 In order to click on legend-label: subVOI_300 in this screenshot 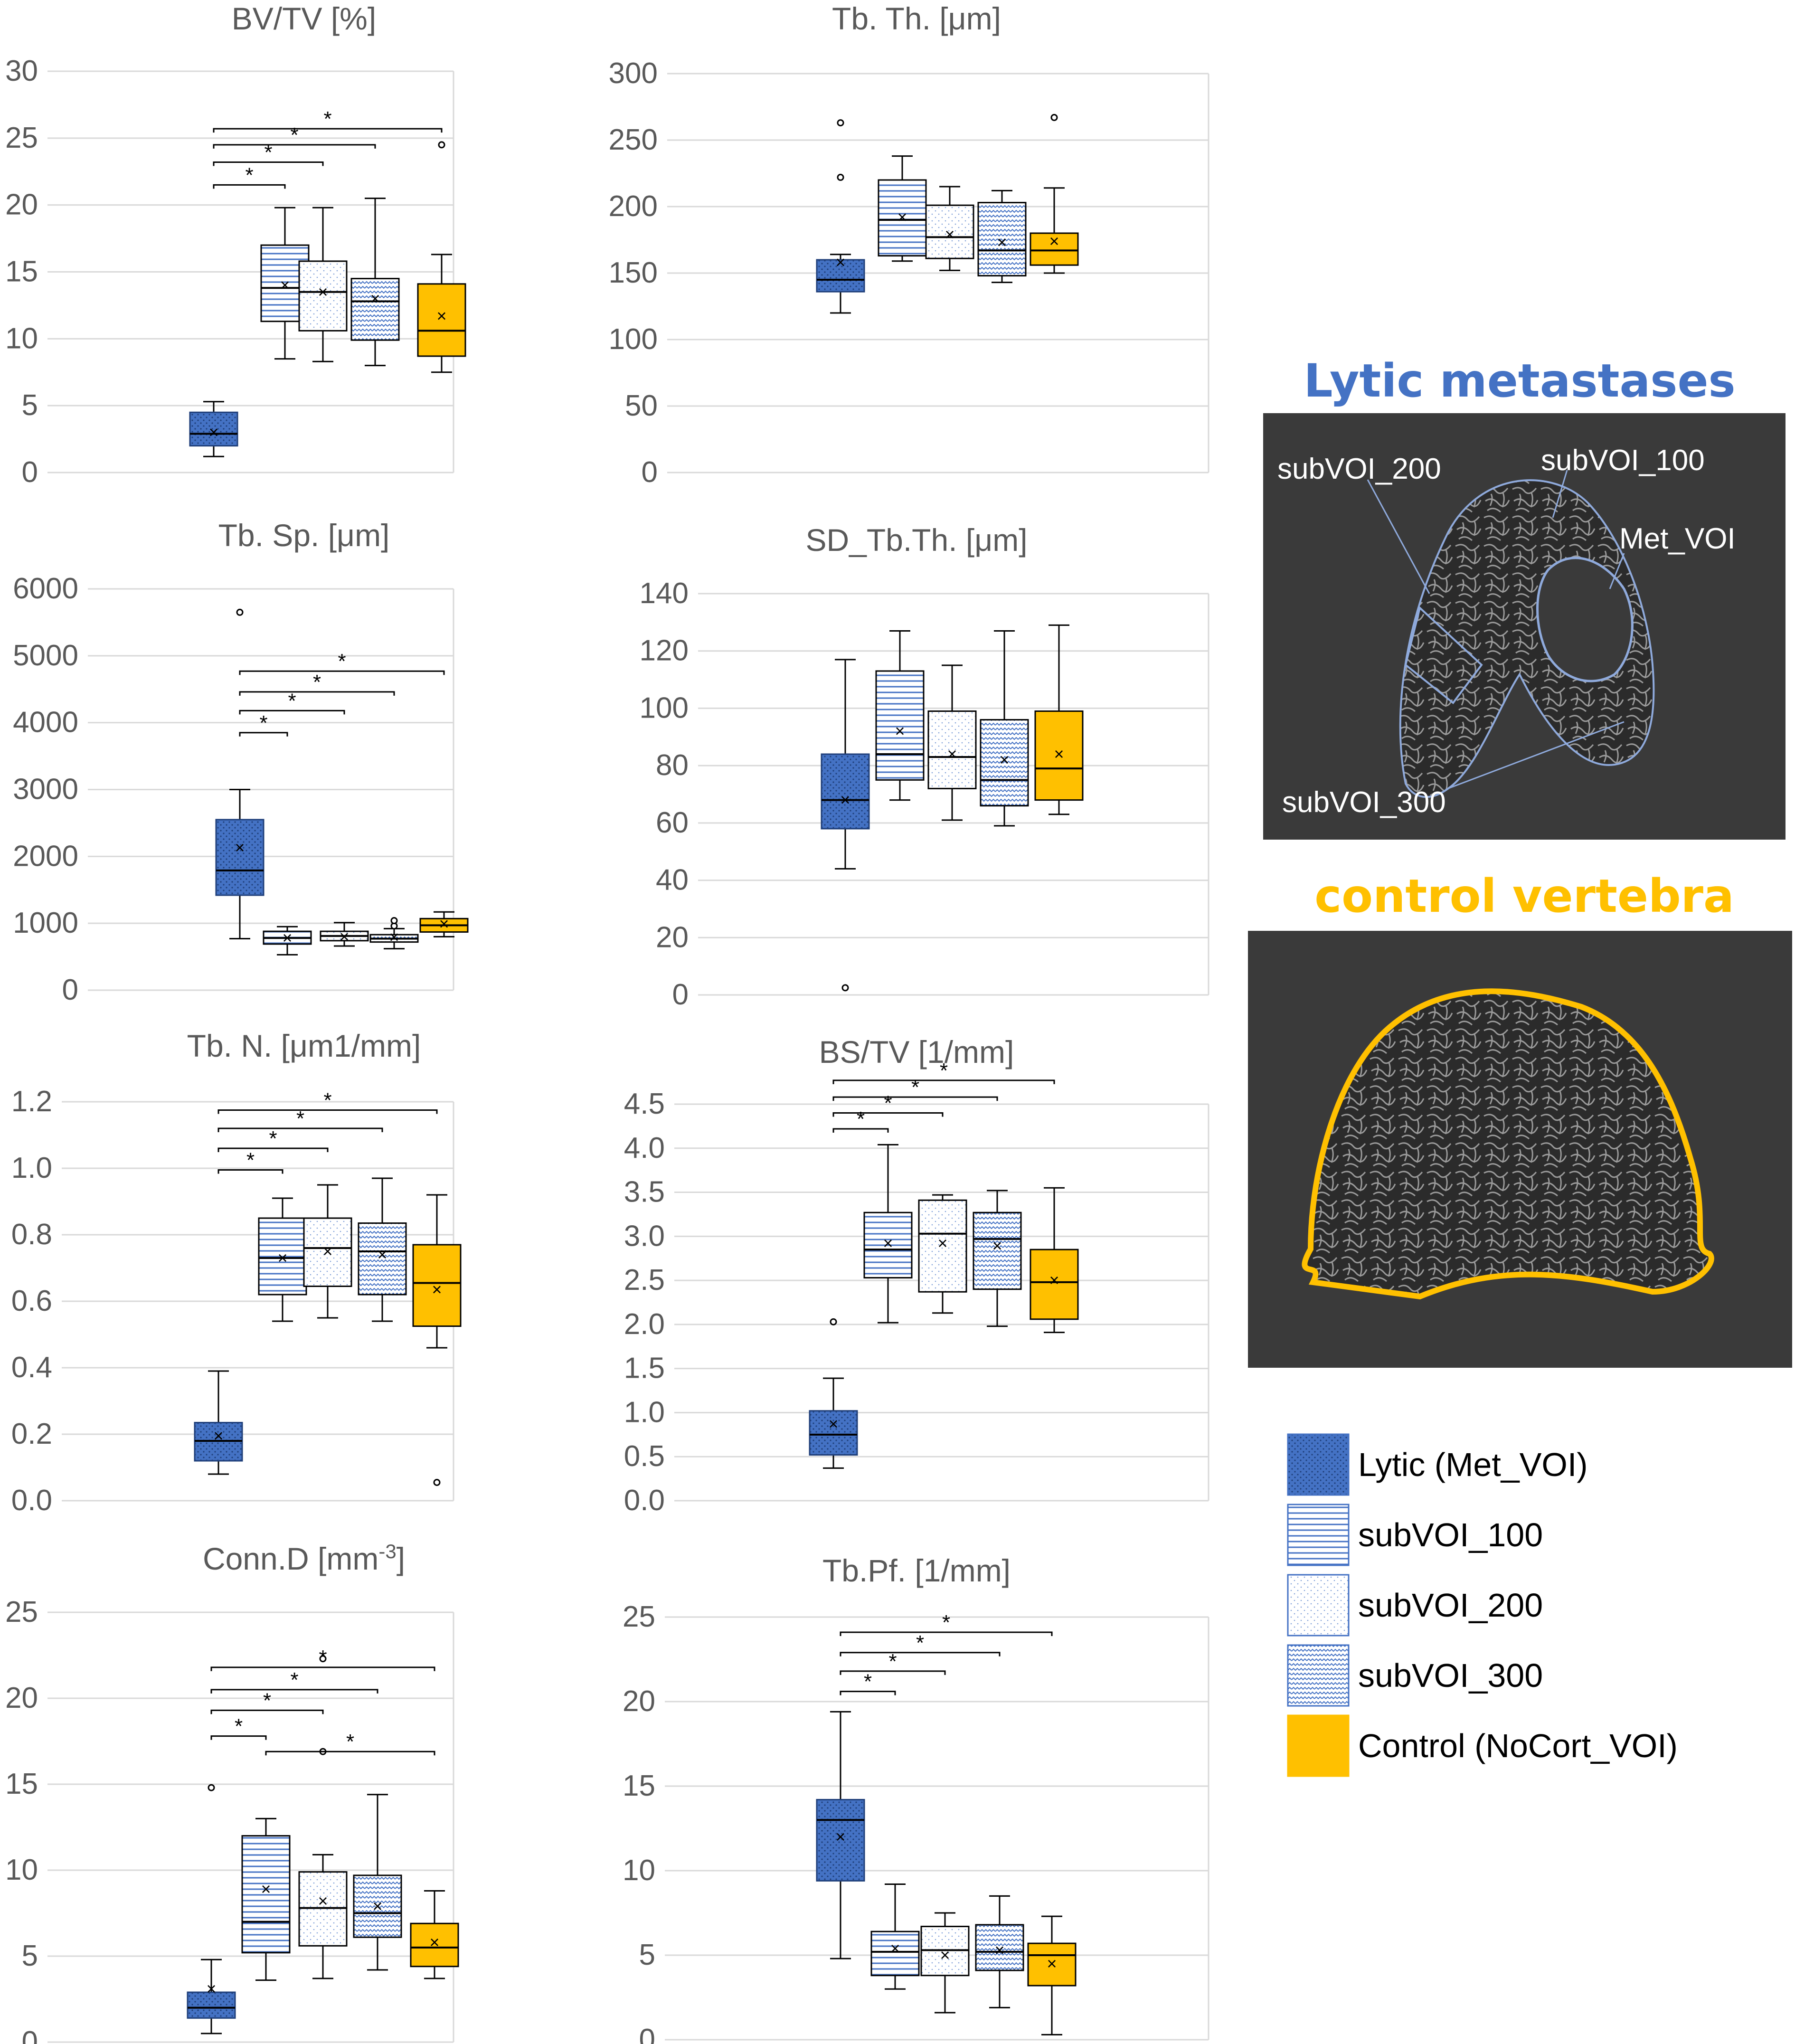, I will do `click(1451, 1675)`.